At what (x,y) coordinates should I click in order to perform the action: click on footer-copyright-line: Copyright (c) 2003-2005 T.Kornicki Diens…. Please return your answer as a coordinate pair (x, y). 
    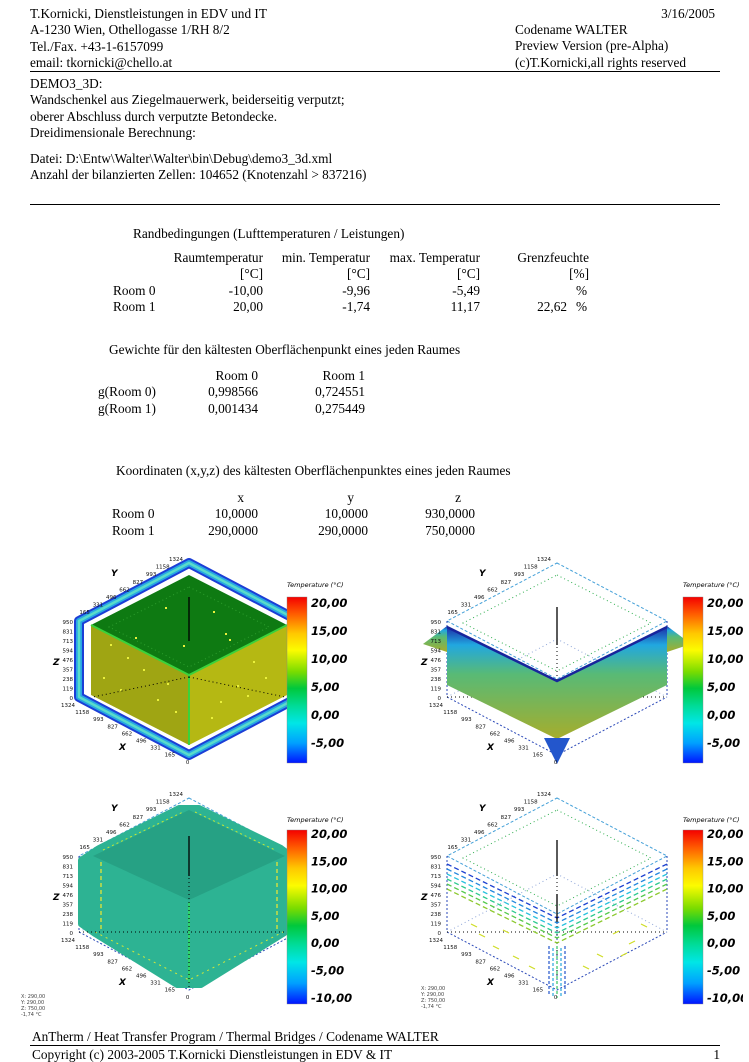
    Looking at the image, I should click on (212, 1054).